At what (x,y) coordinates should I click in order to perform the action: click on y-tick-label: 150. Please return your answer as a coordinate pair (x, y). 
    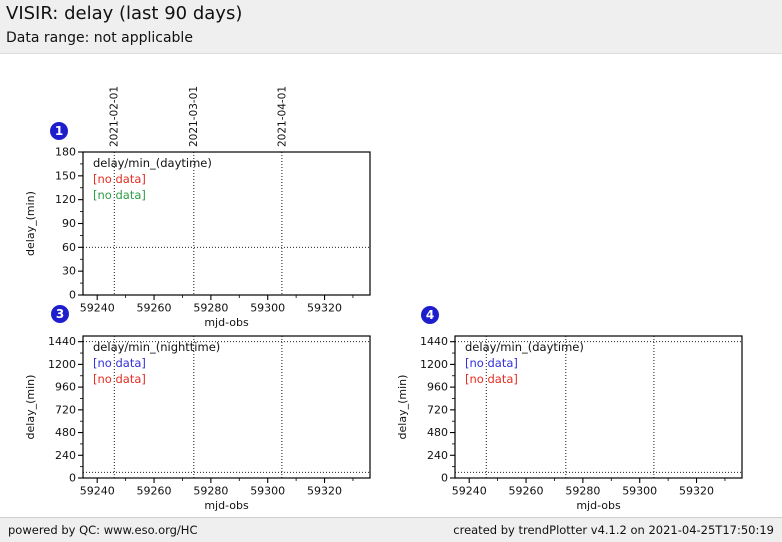
    Looking at the image, I should click on (65, 175).